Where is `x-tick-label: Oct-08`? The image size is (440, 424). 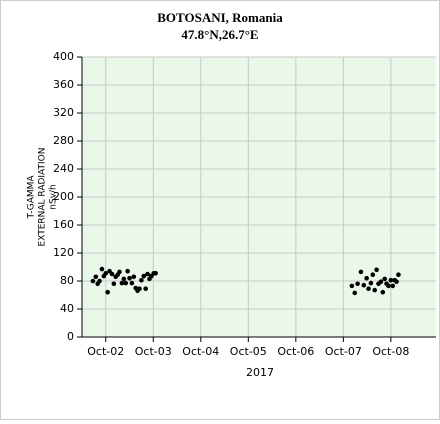 x-tick-label: Oct-08 is located at coordinates (390, 351).